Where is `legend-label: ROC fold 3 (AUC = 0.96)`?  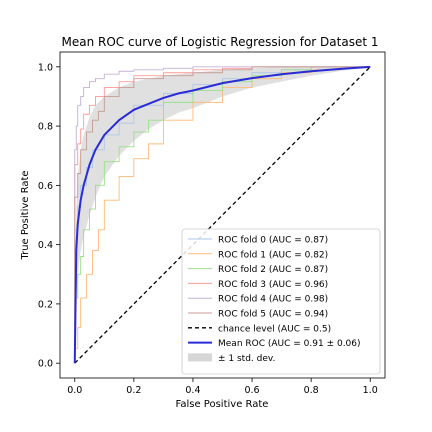 legend-label: ROC fold 3 (AUC = 0.96) is located at coordinates (273, 285).